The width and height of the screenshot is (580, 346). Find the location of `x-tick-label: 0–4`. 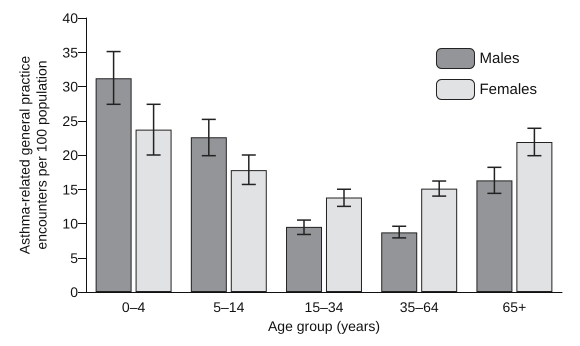

x-tick-label: 0–4 is located at coordinates (134, 307).